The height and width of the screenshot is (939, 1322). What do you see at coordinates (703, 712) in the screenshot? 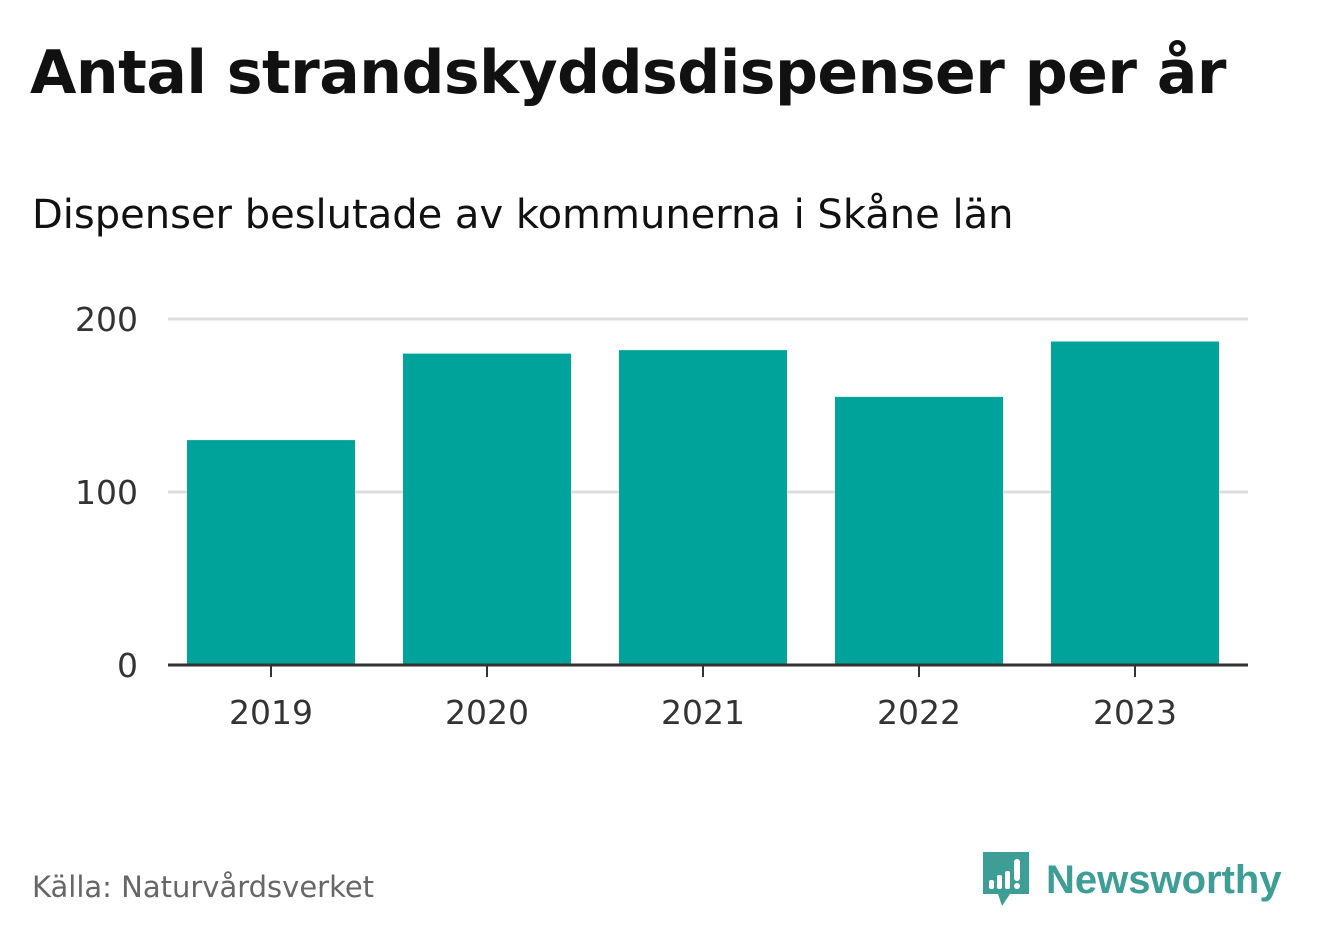
I see `x-tick-label: 2021` at bounding box center [703, 712].